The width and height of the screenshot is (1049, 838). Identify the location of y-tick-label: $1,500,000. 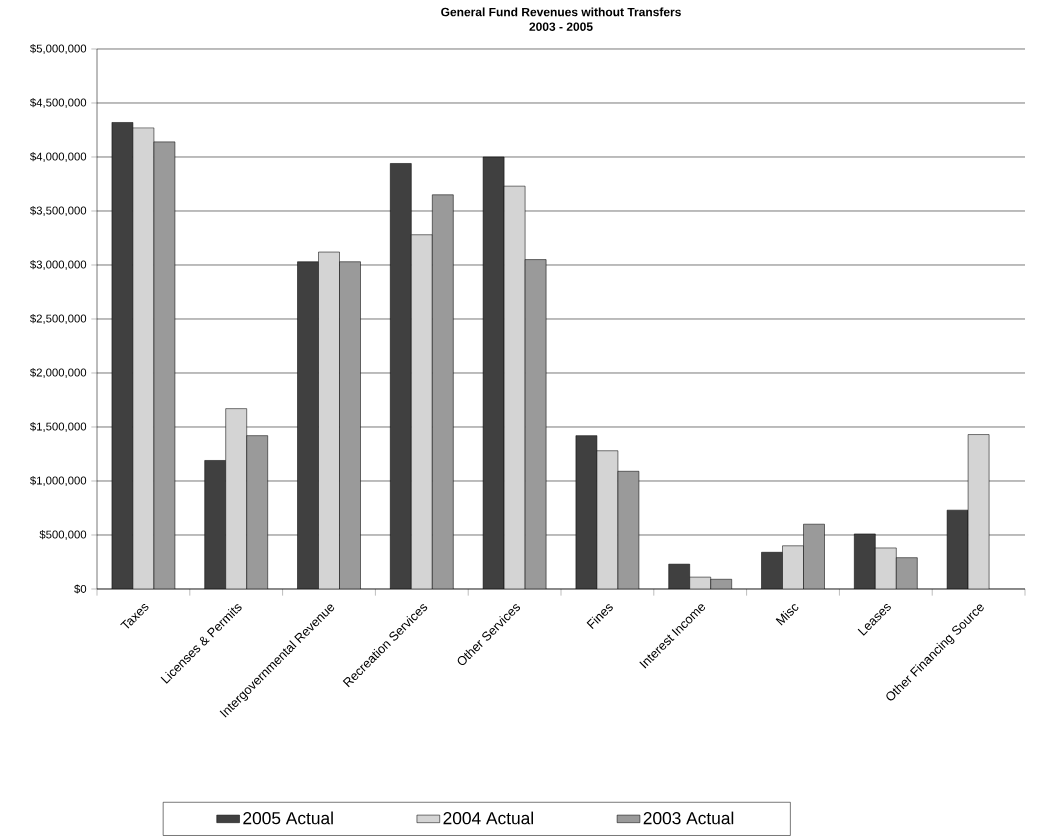
(58, 427).